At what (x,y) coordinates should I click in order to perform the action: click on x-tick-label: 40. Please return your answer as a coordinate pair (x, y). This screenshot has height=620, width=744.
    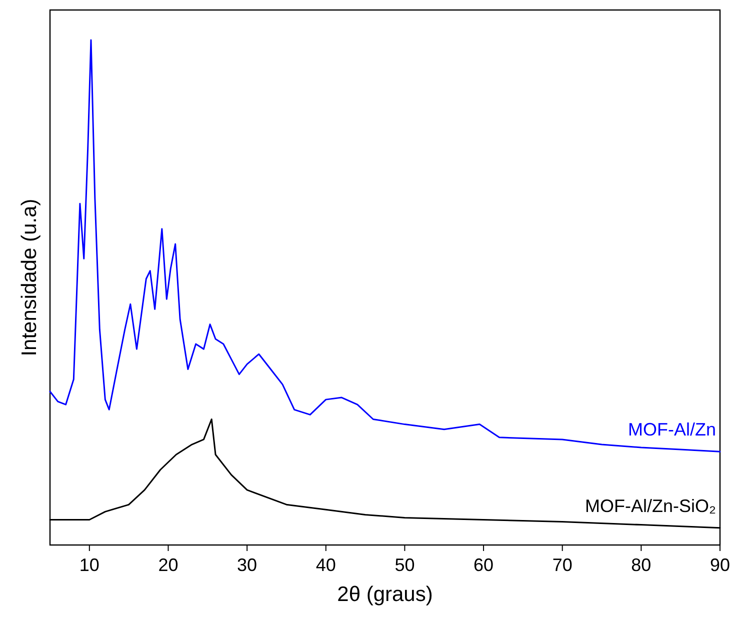
    Looking at the image, I should click on (326, 565).